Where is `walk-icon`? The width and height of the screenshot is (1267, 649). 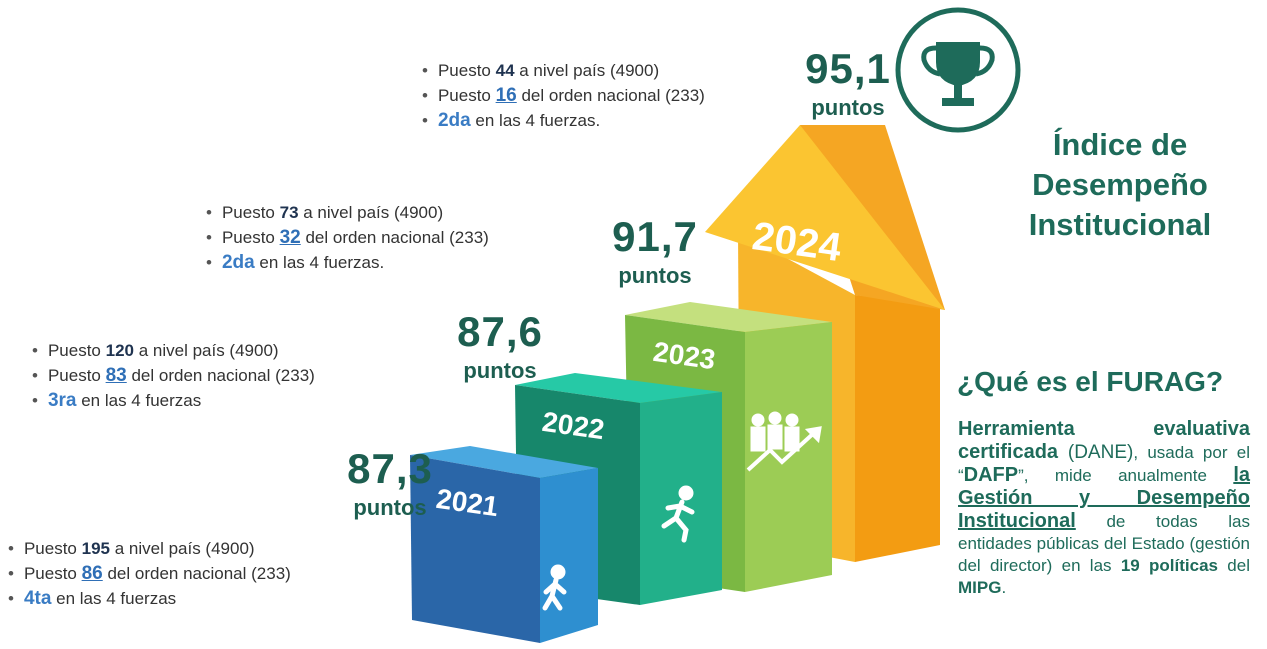 walk-icon is located at coordinates (554, 587).